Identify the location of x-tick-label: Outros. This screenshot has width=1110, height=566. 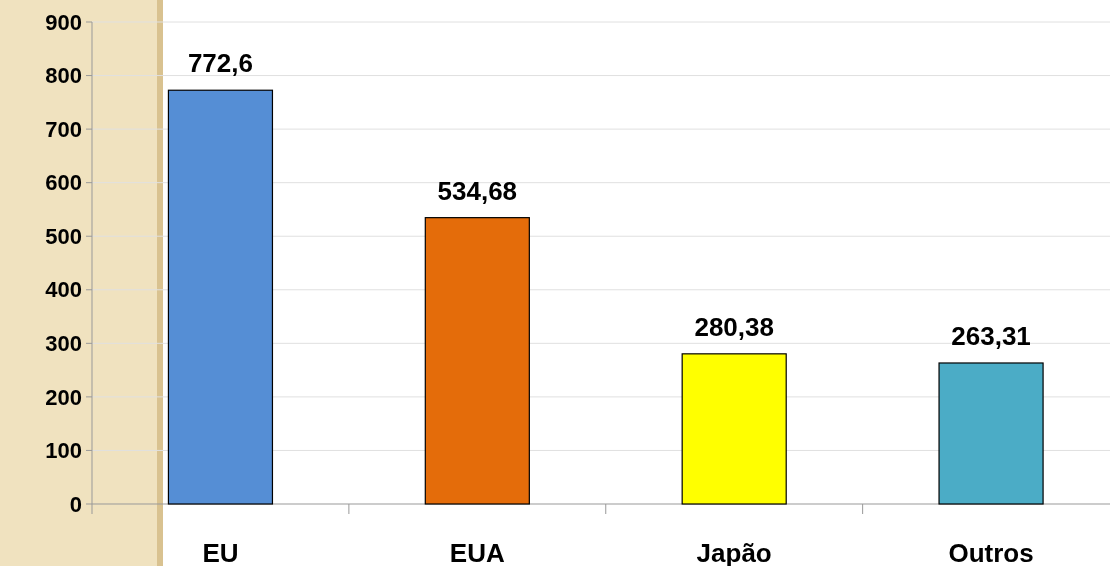
(991, 552).